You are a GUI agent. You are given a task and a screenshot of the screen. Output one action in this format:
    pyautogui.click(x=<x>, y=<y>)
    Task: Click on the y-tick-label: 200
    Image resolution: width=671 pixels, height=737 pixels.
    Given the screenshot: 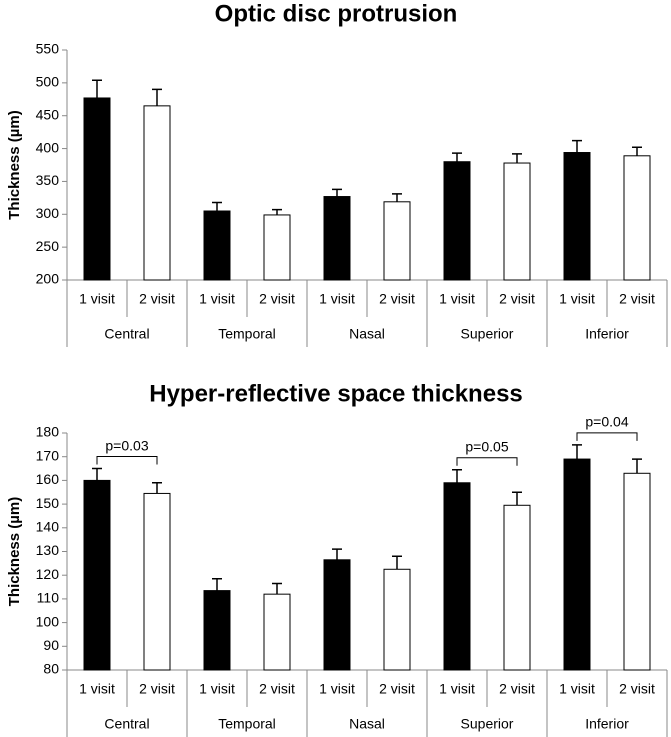 What is the action you would take?
    pyautogui.click(x=48, y=279)
    